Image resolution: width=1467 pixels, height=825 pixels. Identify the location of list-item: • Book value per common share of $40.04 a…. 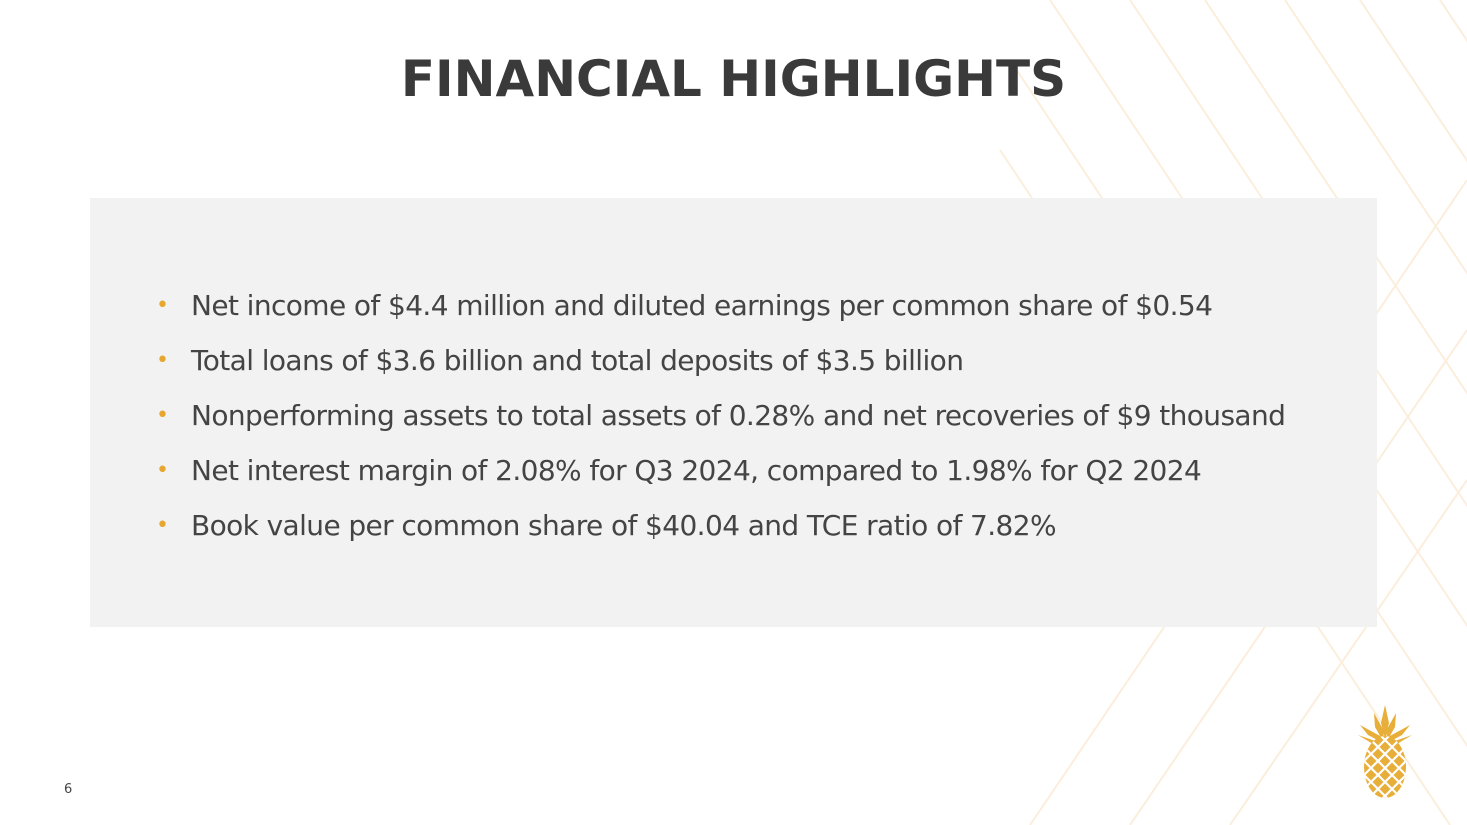
(720, 531).